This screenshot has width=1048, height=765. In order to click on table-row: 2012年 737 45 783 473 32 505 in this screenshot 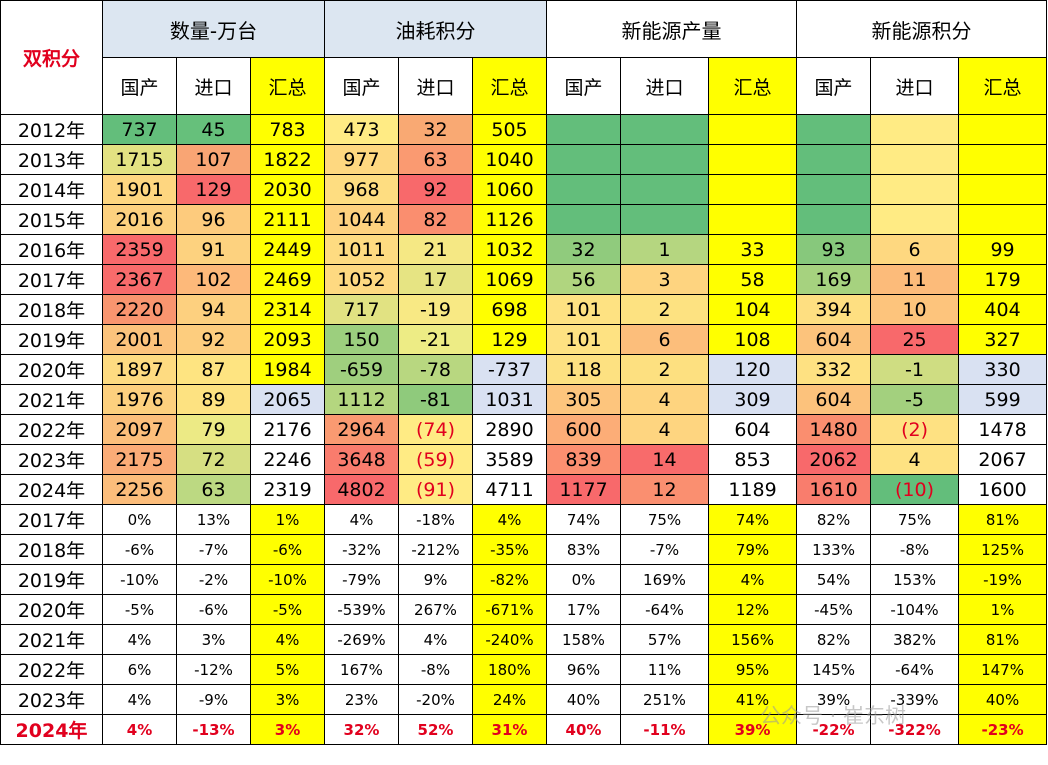, I will do `click(524, 129)`.